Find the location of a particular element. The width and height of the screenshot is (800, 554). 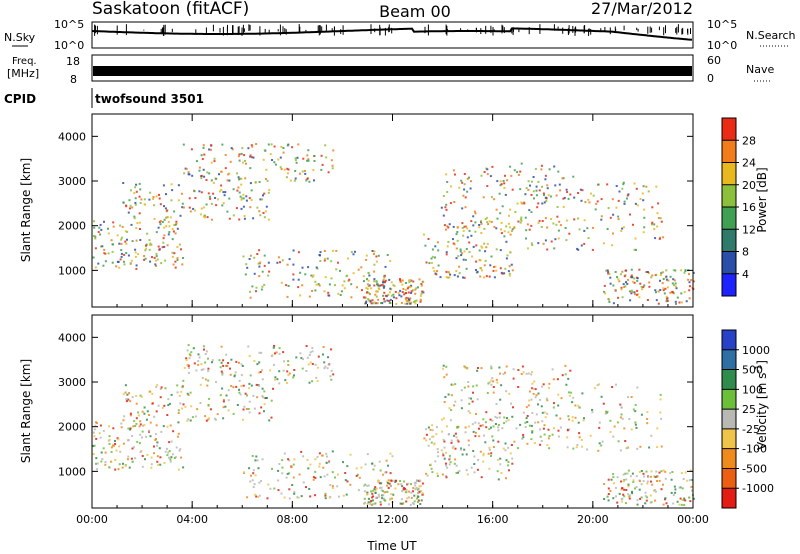

y-tick-label: 1000 is located at coordinates (72, 270).